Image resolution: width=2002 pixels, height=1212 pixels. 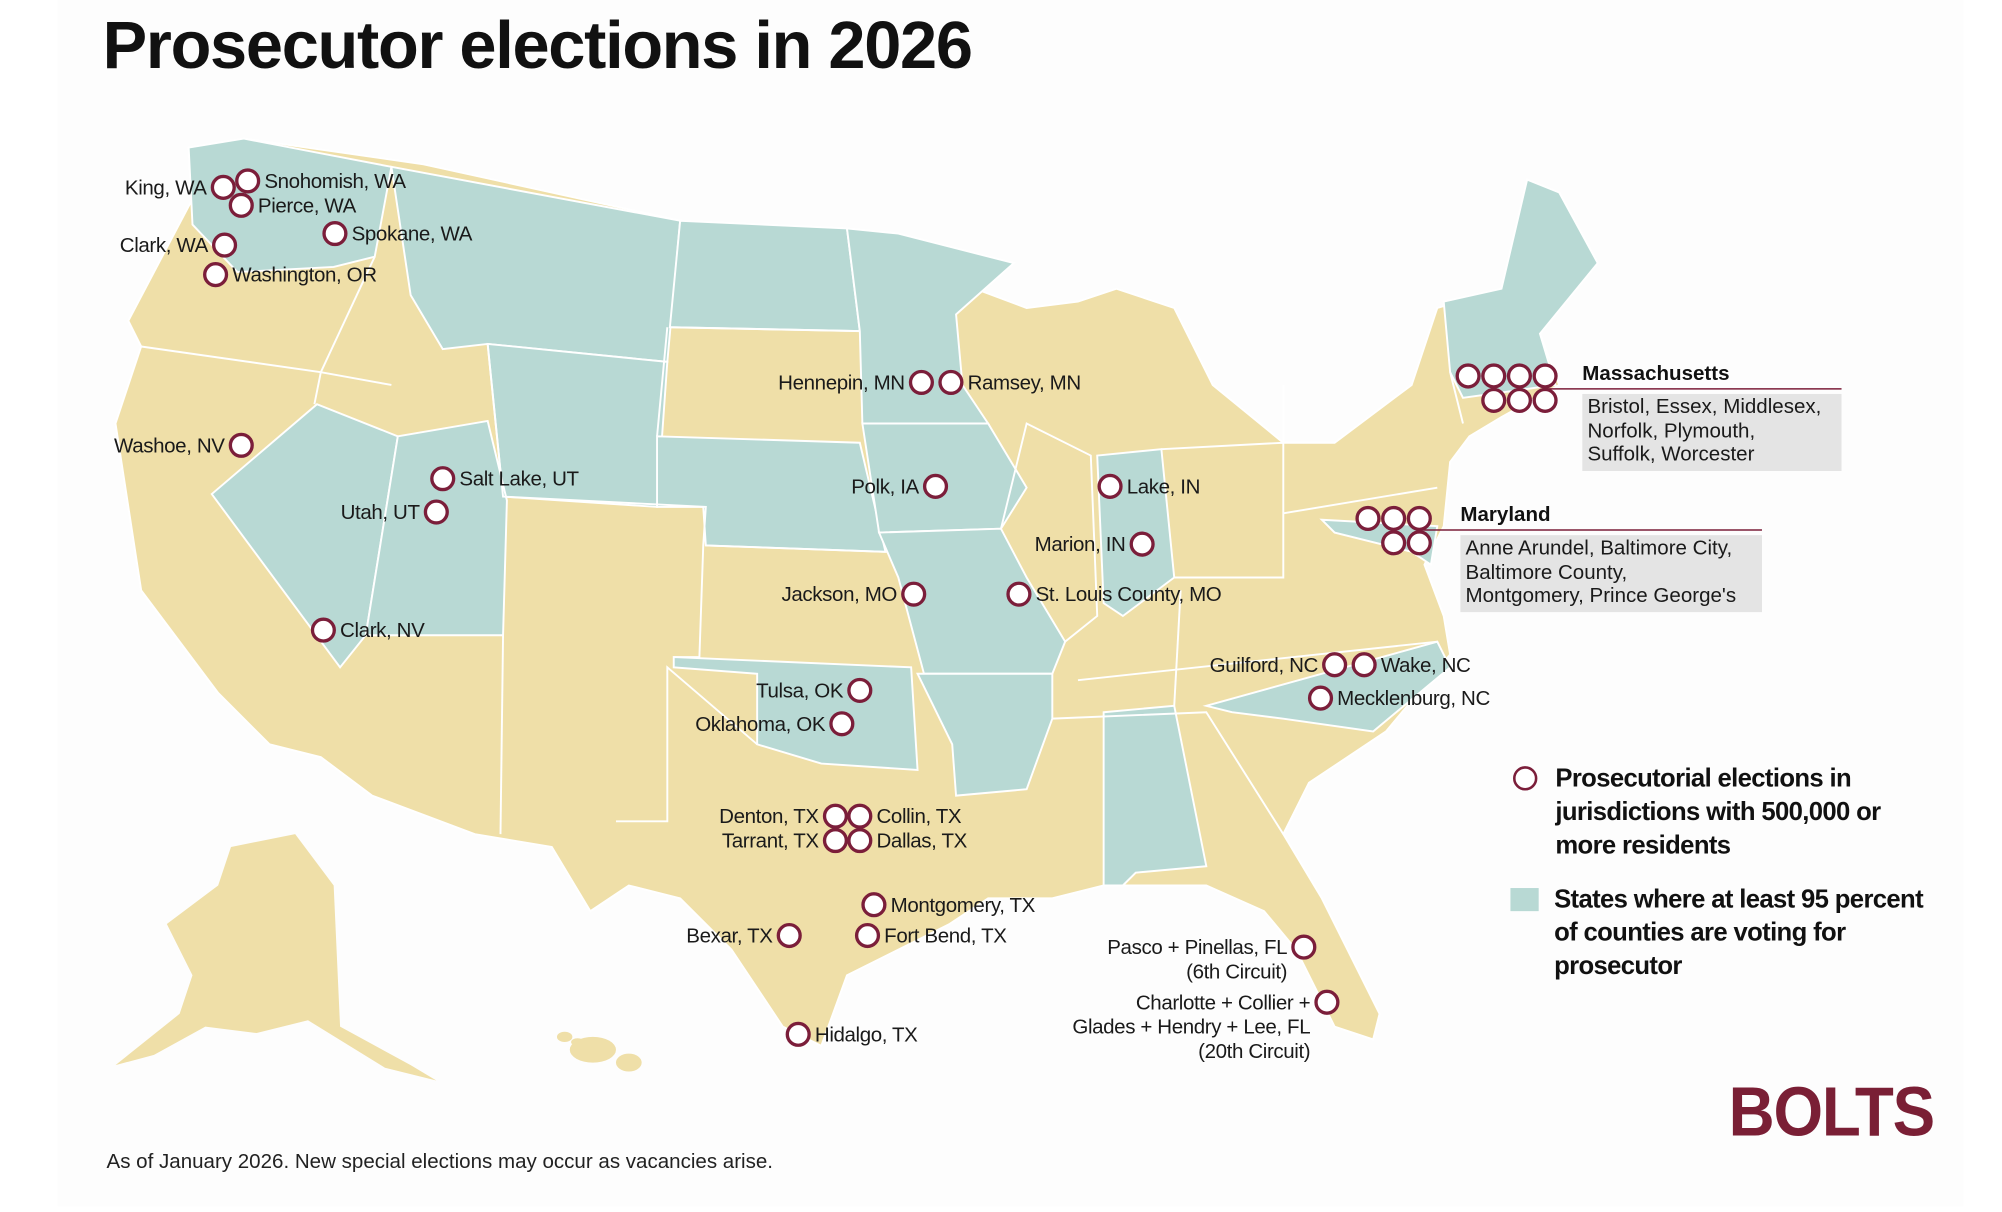 I want to click on marker-label: Fort Bend, TX, so click(x=945, y=936).